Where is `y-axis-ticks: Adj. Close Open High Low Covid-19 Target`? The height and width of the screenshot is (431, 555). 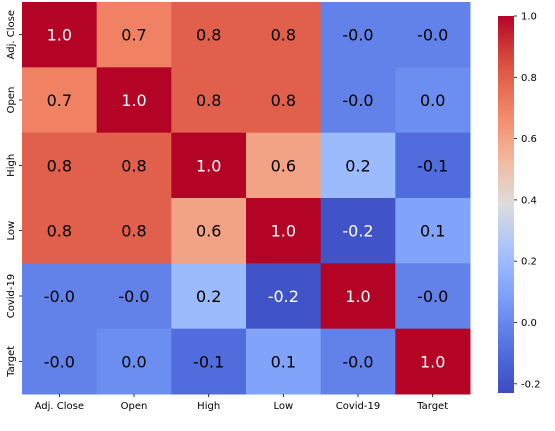
y-axis-ticks: Adj. Close Open High Low Covid-19 Target is located at coordinates (14, 194).